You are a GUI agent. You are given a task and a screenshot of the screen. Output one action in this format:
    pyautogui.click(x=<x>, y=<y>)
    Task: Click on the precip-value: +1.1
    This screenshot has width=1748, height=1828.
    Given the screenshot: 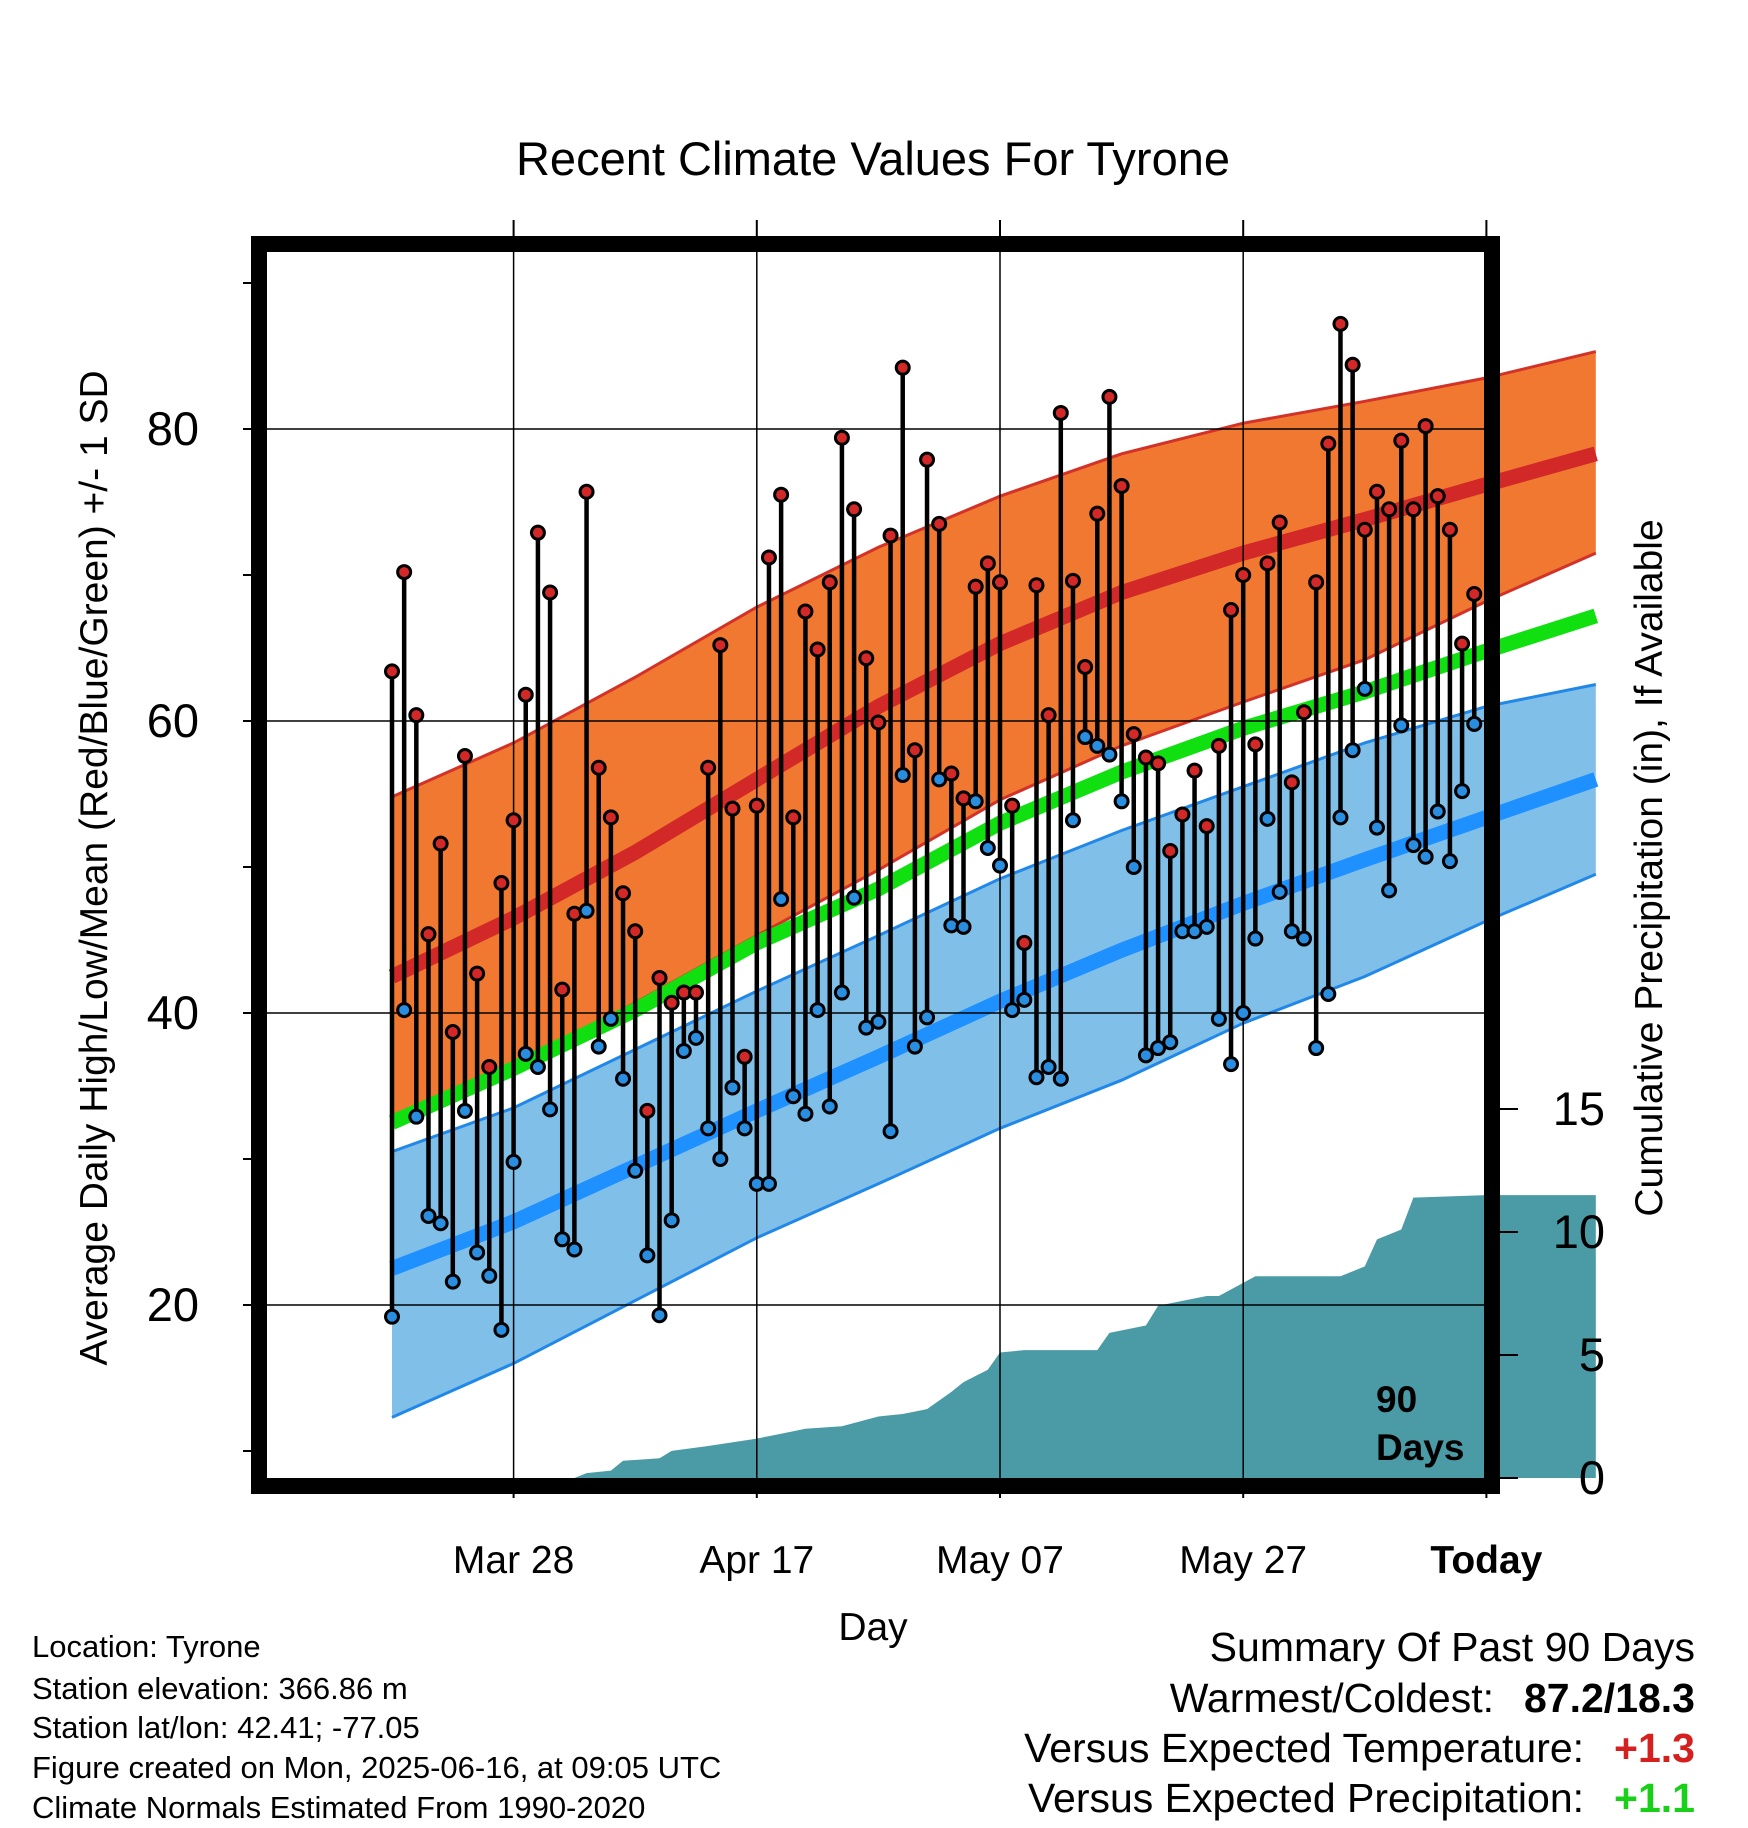 What is the action you would take?
    pyautogui.click(x=1654, y=1798)
    